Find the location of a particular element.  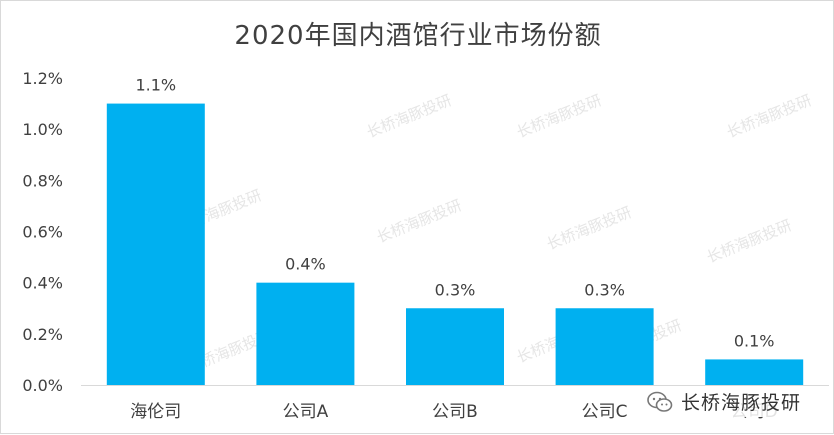

data-label: 0.4% is located at coordinates (305, 264).